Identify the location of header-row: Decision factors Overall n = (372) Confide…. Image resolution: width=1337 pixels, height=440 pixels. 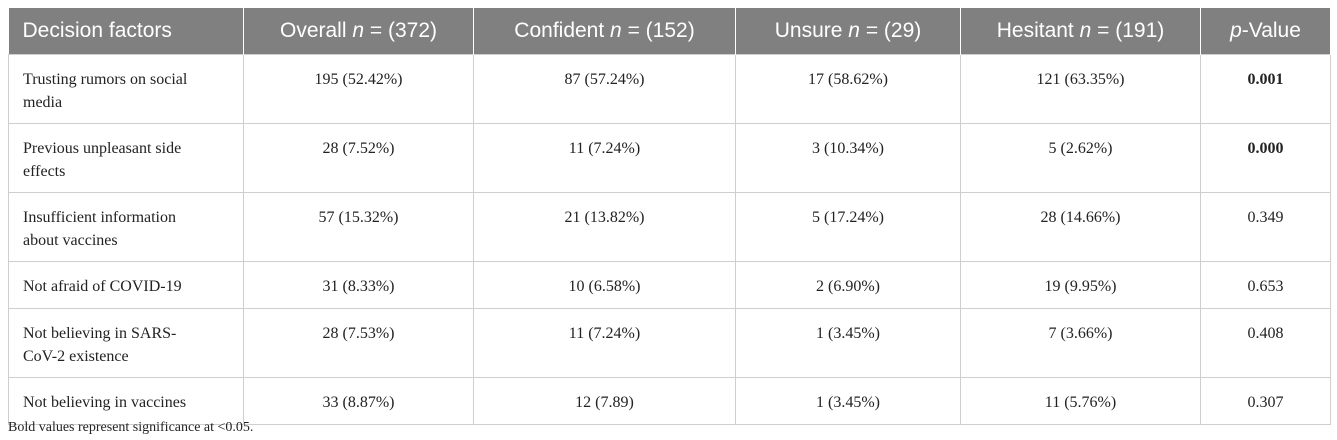
(669, 31).